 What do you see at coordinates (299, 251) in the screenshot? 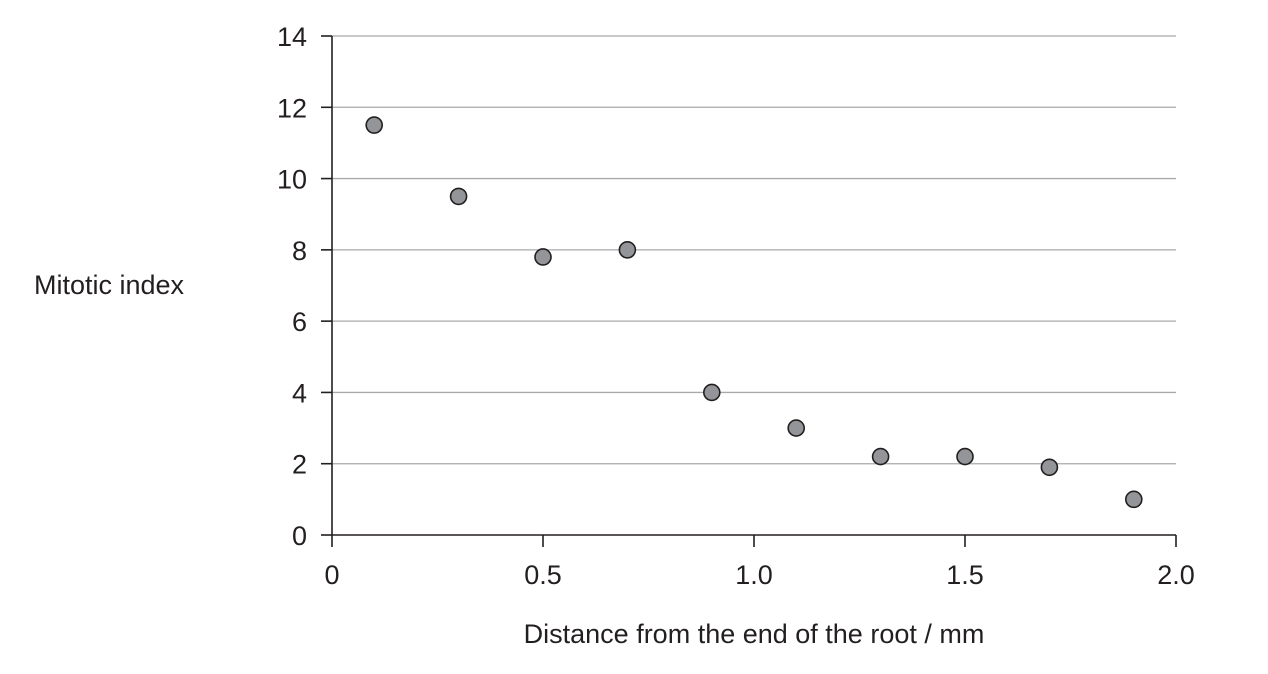
I see `y-tick-label: 8` at bounding box center [299, 251].